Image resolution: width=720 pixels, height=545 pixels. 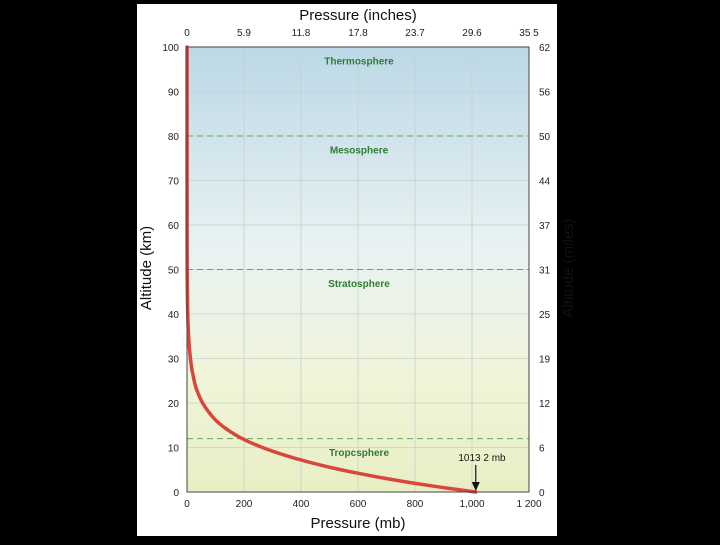 I want to click on y-tick-right-5: 31, so click(x=545, y=271).